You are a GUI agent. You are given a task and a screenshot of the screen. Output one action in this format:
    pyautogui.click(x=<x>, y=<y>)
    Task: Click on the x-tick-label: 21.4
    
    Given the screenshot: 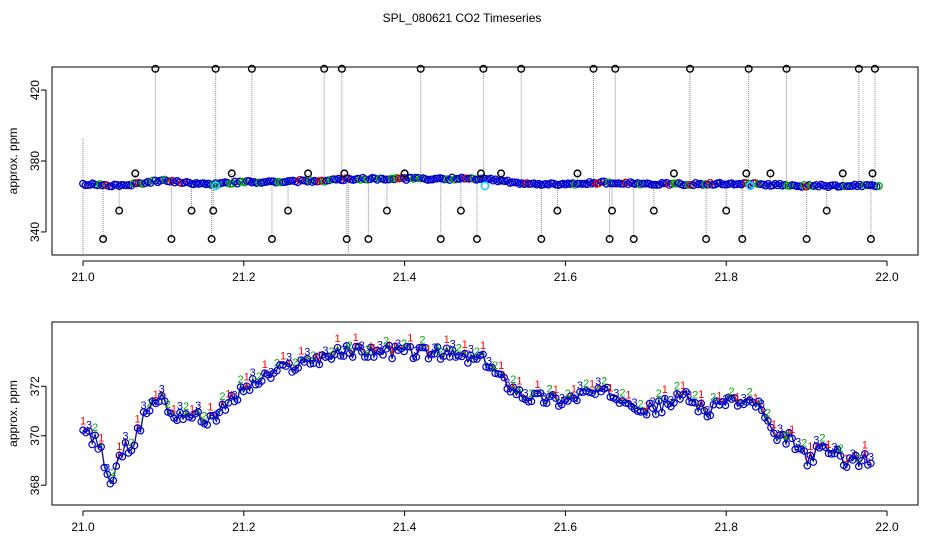 What is the action you would take?
    pyautogui.click(x=405, y=527)
    